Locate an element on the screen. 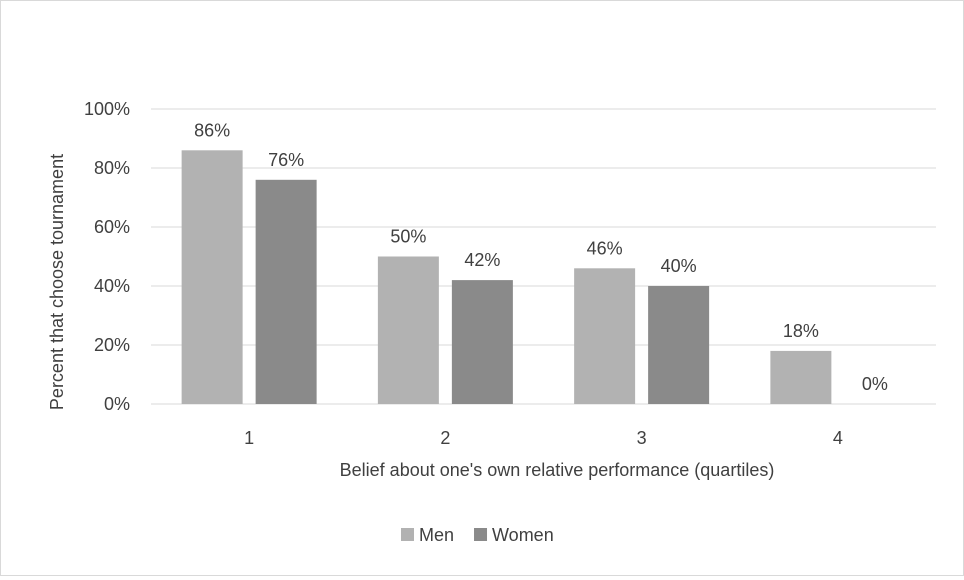 The height and width of the screenshot is (580, 964). y-tick-label: 100% is located at coordinates (107, 109).